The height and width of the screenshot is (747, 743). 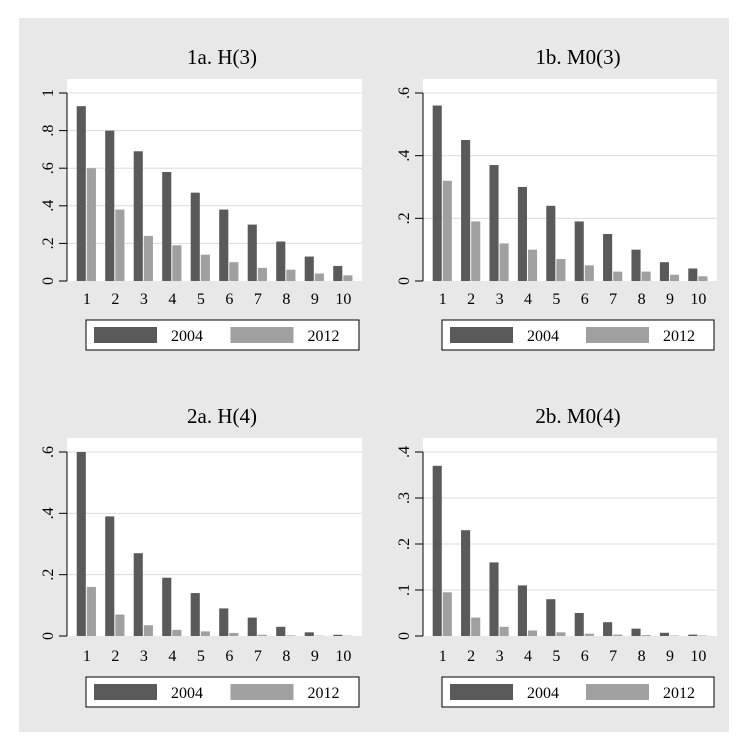 What do you see at coordinates (577, 416) in the screenshot?
I see `chart-title: 2b. M0(4)` at bounding box center [577, 416].